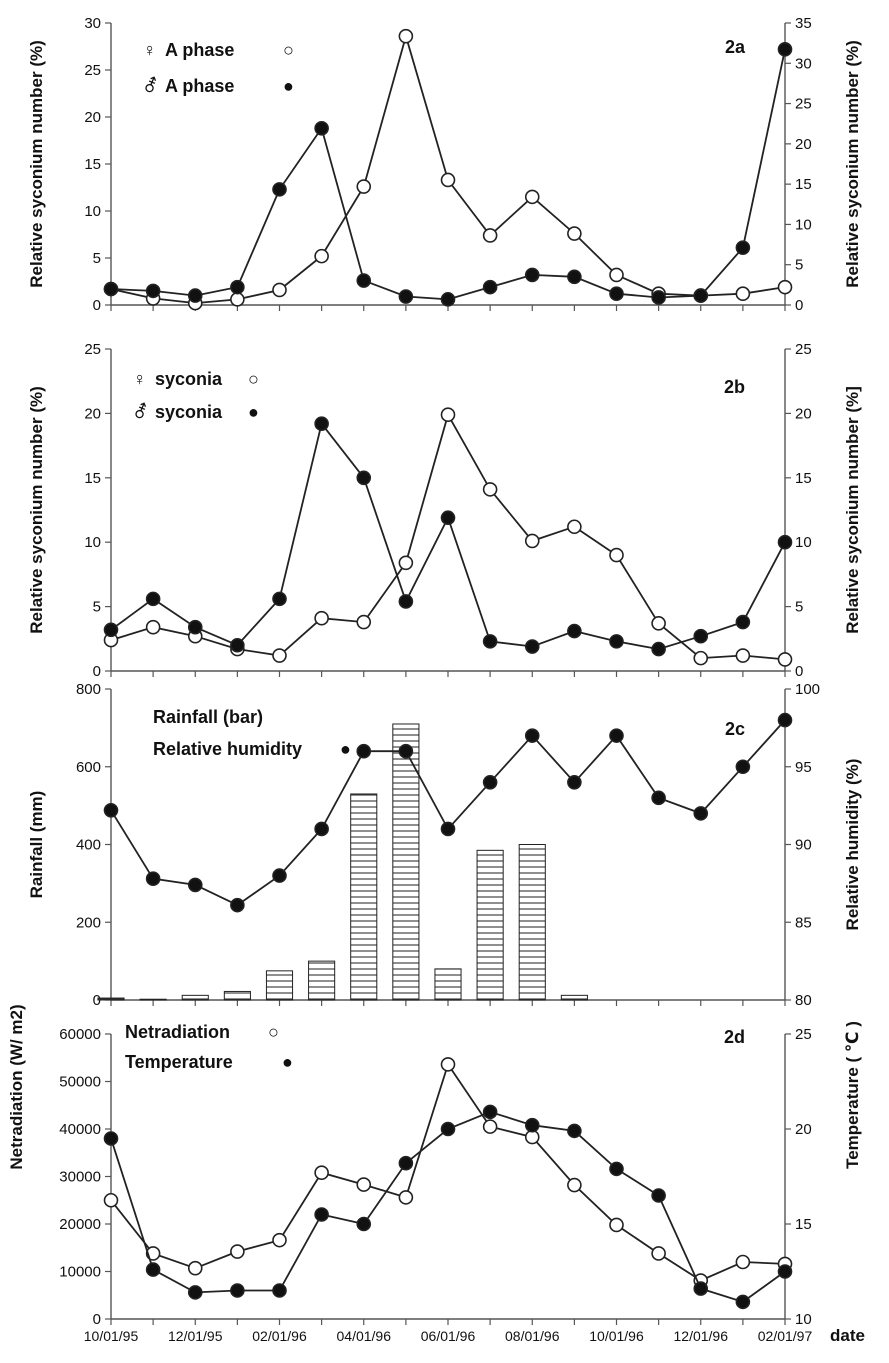 The width and height of the screenshot is (889, 1363). What do you see at coordinates (852, 164) in the screenshot?
I see `panel-2a-right-axis-title: Relative syconium number (%)` at bounding box center [852, 164].